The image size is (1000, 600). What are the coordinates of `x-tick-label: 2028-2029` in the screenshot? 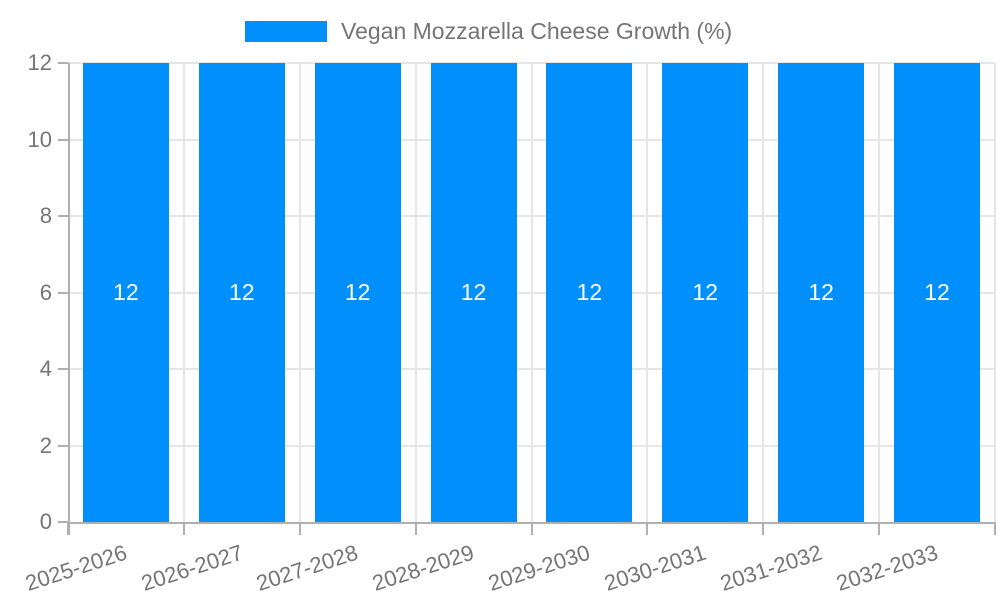 It's located at (423, 567).